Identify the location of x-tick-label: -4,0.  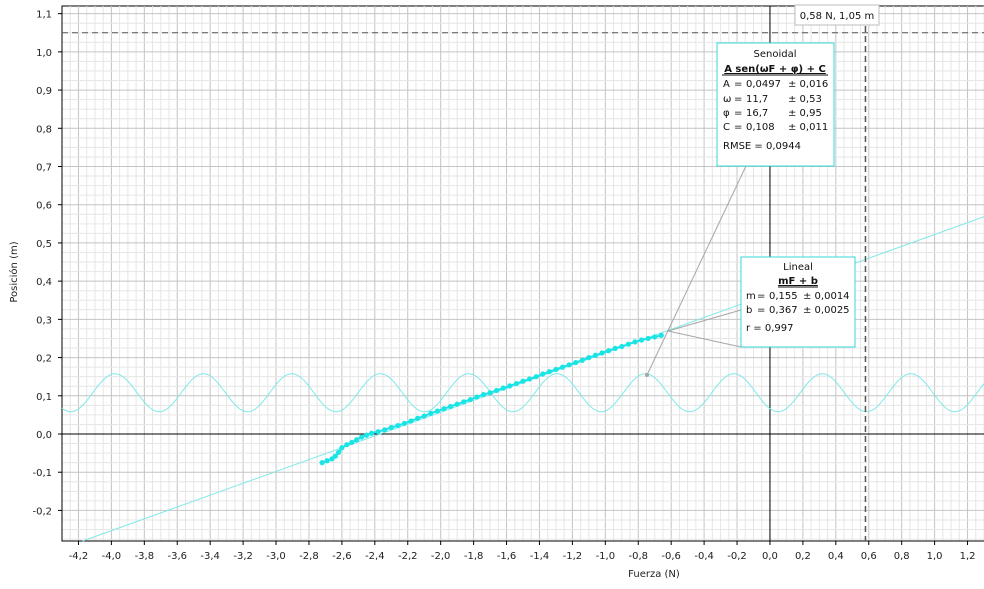
(112, 556).